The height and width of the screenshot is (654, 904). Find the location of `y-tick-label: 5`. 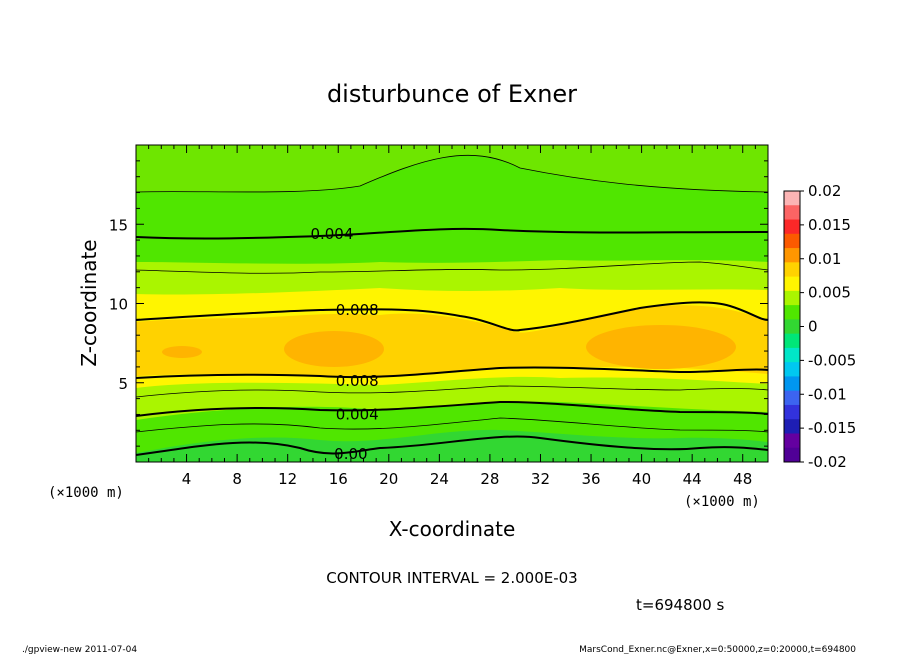

y-tick-label: 5 is located at coordinates (123, 384).